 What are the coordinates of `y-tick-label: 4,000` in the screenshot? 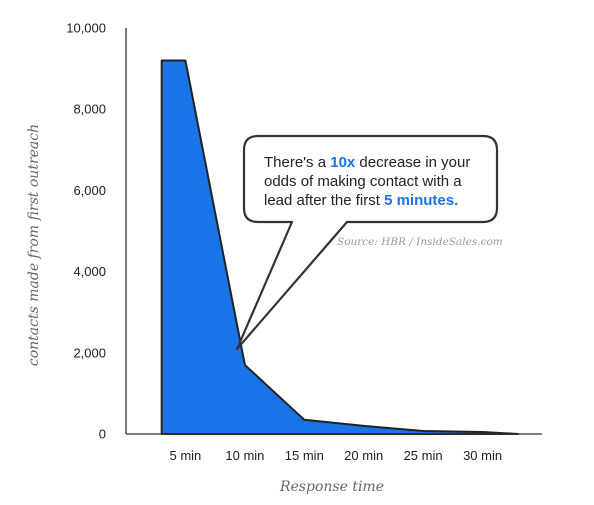 It's located at (89, 271).